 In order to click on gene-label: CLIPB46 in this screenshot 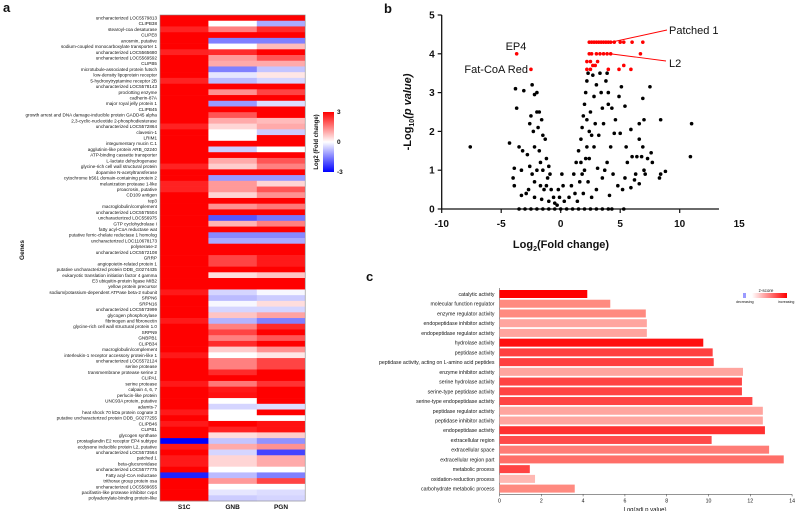, I will do `click(148, 423)`.